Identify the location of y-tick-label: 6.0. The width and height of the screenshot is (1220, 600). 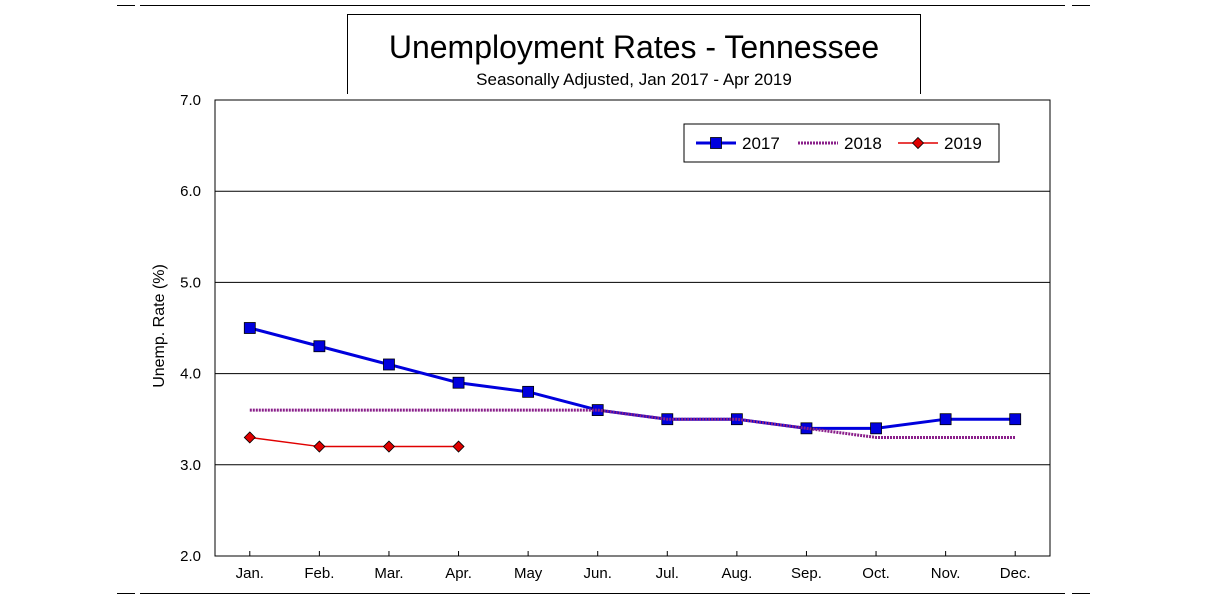
(190, 191).